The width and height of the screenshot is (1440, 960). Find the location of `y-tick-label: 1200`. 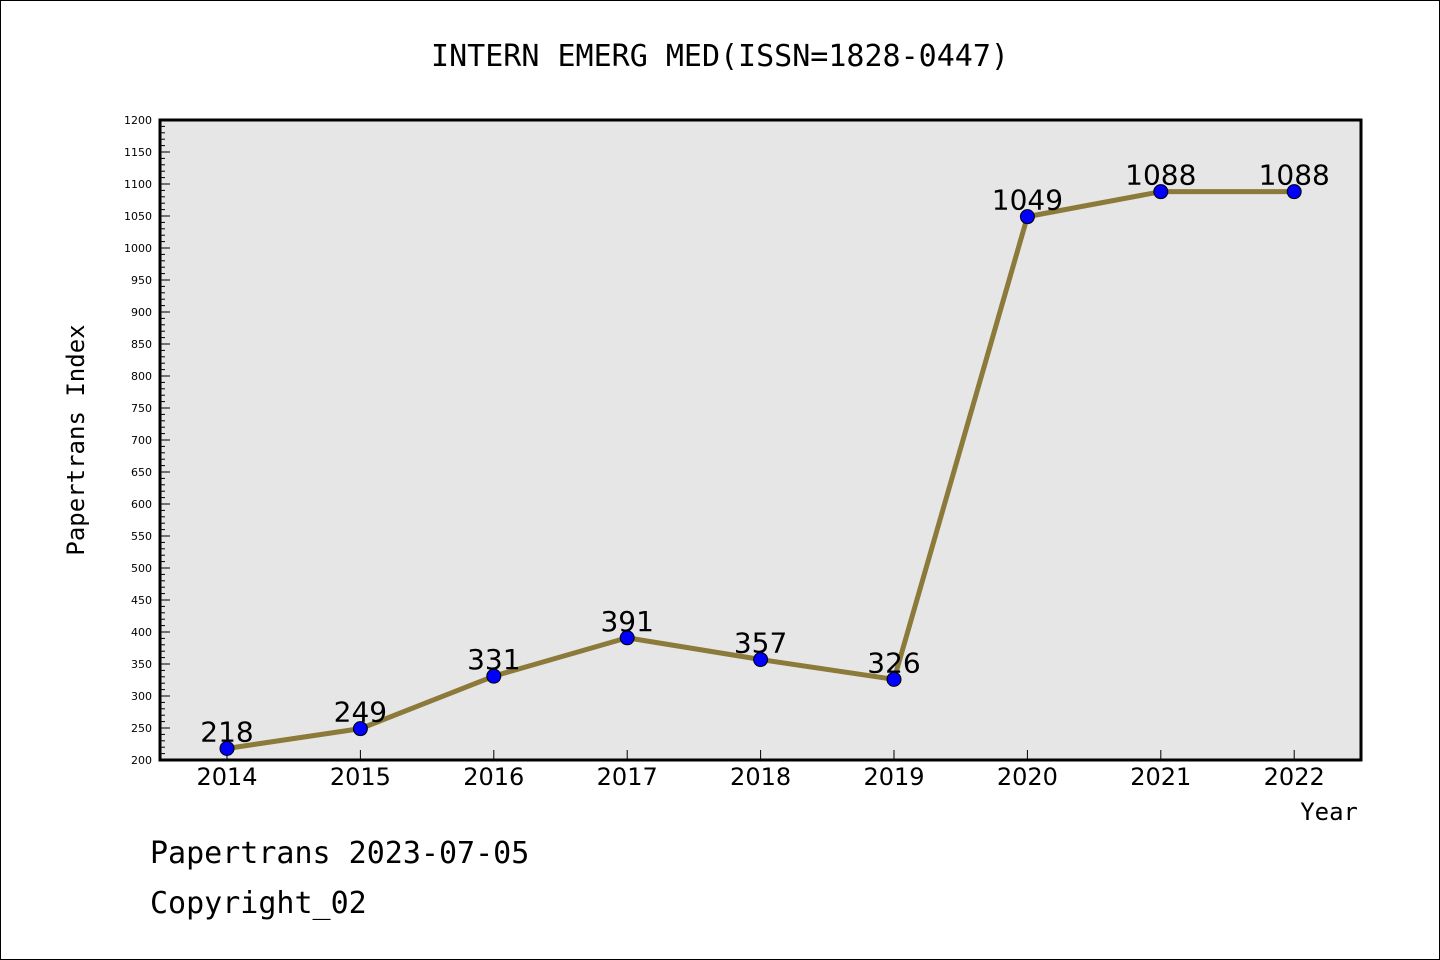

y-tick-label: 1200 is located at coordinates (138, 120).